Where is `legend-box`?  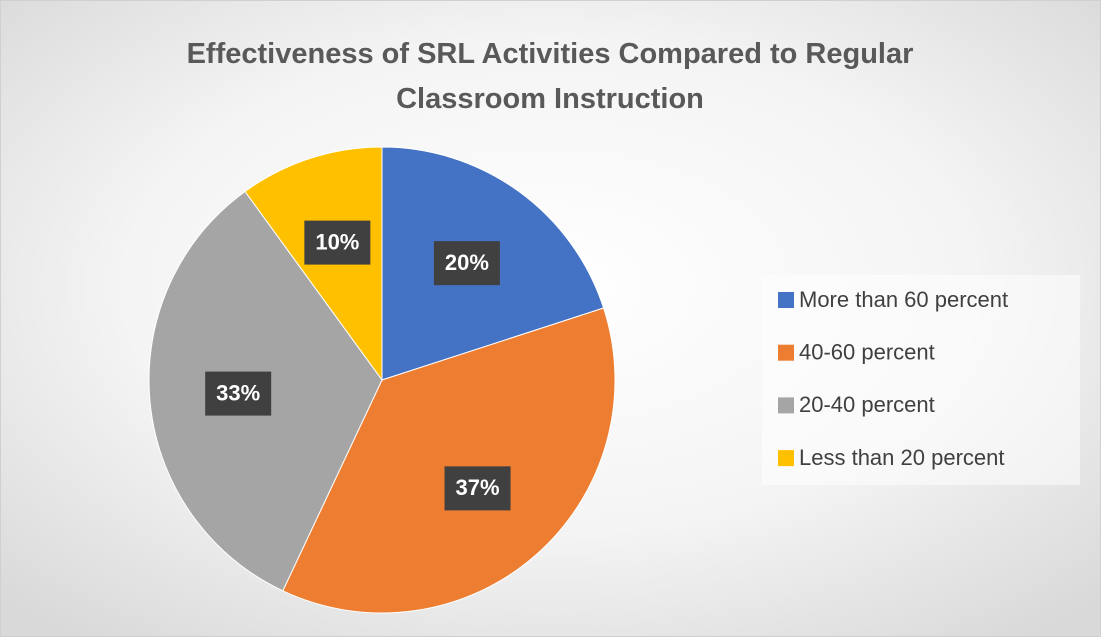
legend-box is located at coordinates (921, 380).